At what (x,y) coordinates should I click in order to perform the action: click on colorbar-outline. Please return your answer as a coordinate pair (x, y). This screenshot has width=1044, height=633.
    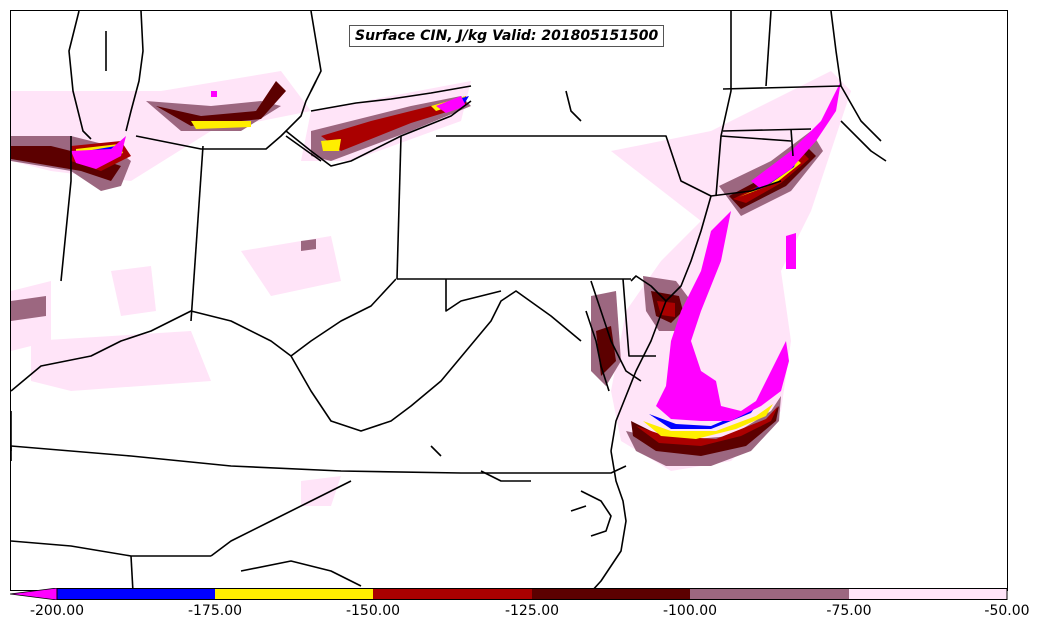
    Looking at the image, I should click on (532, 594).